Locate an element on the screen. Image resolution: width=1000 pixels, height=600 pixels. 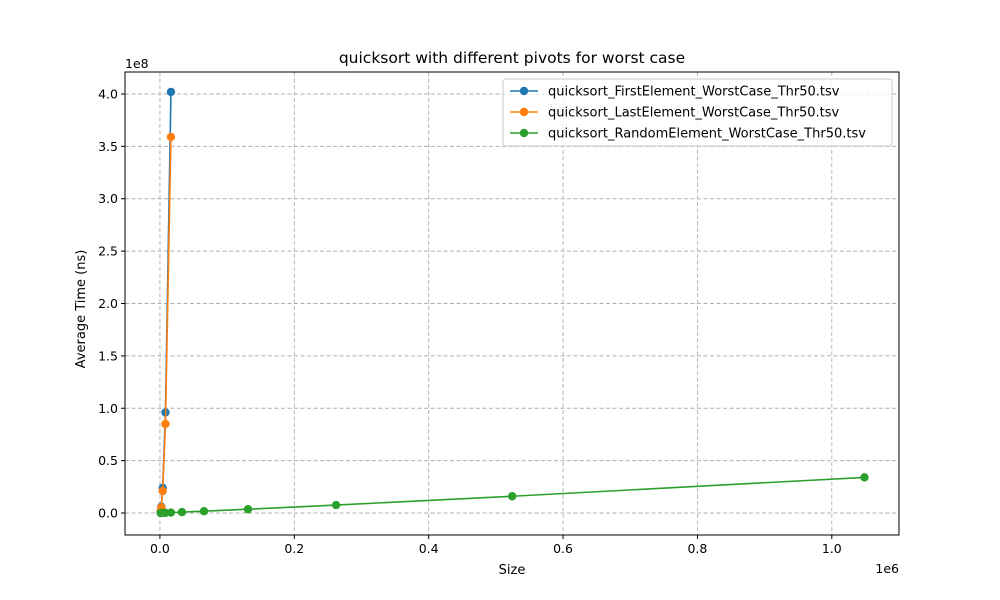
x-tick-label: 0.6 is located at coordinates (563, 548).